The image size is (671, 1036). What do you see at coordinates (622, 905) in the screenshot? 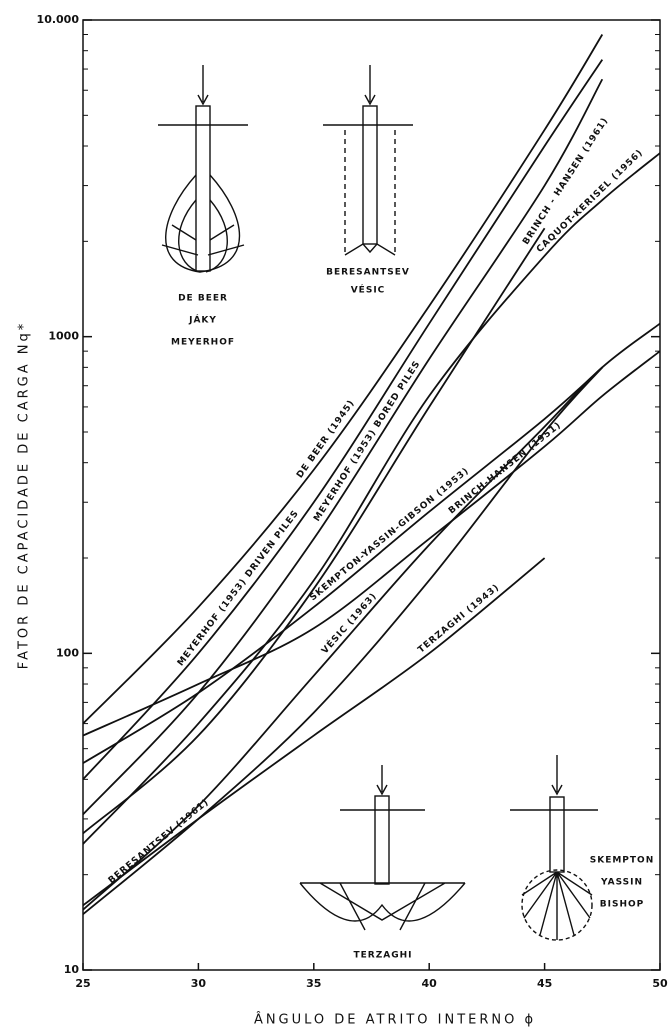
I see `annotation: BISHOP` at bounding box center [622, 905].